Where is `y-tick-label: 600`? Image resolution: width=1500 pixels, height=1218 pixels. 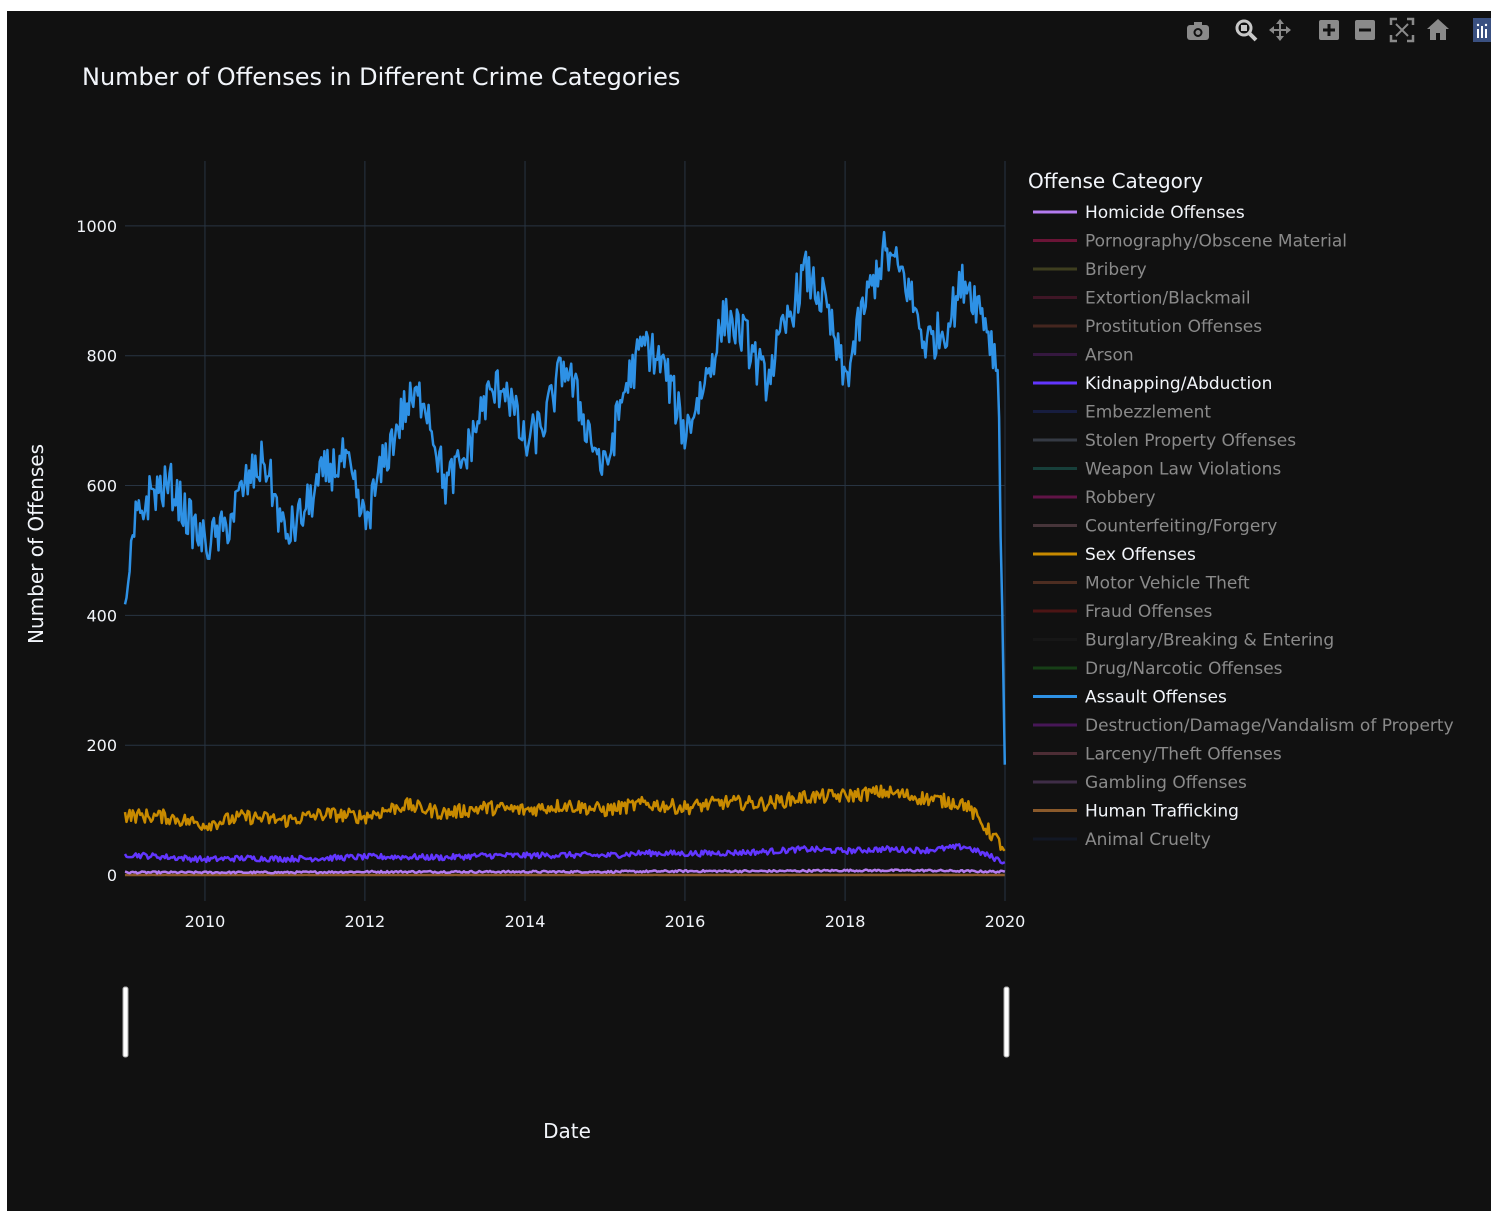
y-tick-label: 600 is located at coordinates (101, 486).